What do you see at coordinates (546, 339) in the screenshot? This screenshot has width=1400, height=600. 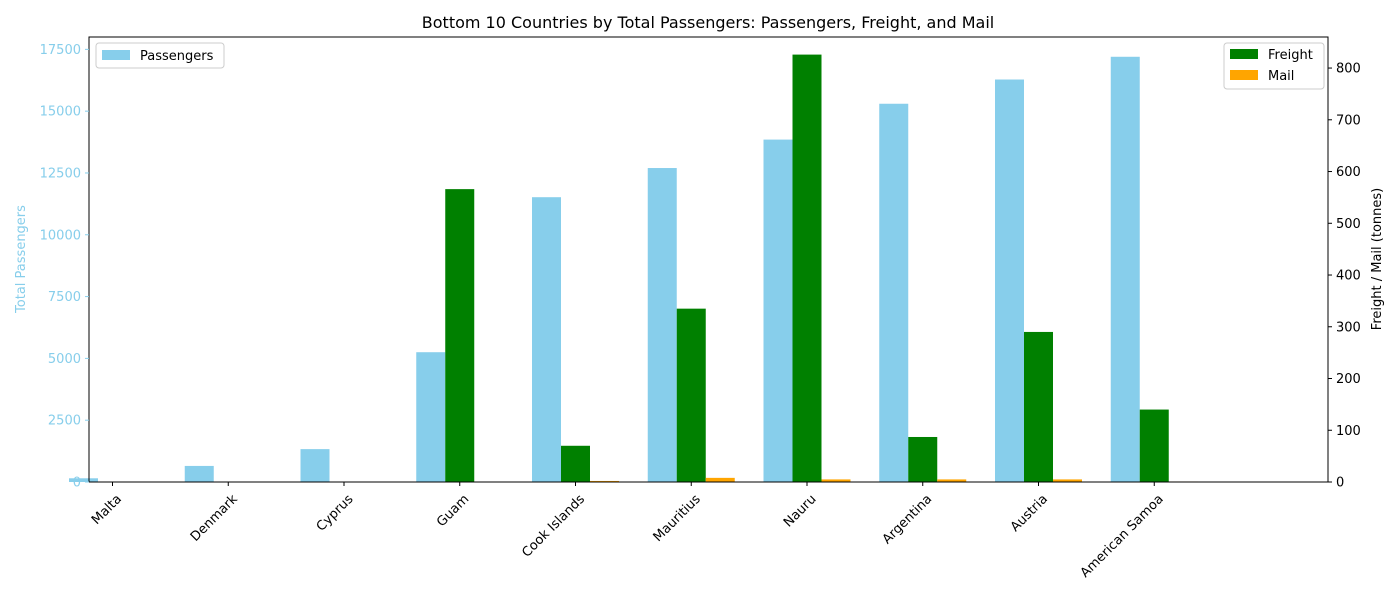 I see `bar-passengers-cook-islands` at bounding box center [546, 339].